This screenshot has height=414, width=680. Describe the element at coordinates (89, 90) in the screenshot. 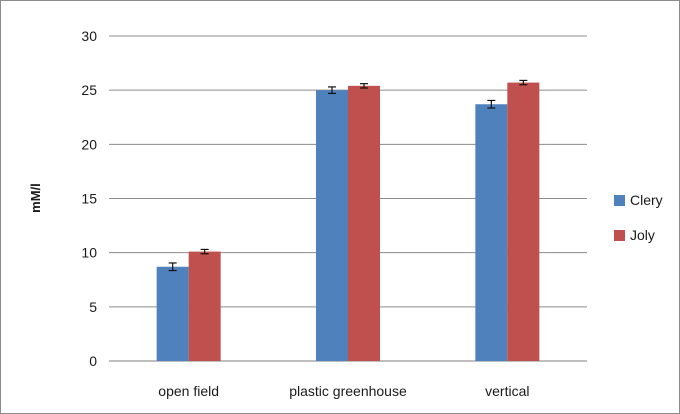

I see `y-tick-label: 25` at that location.